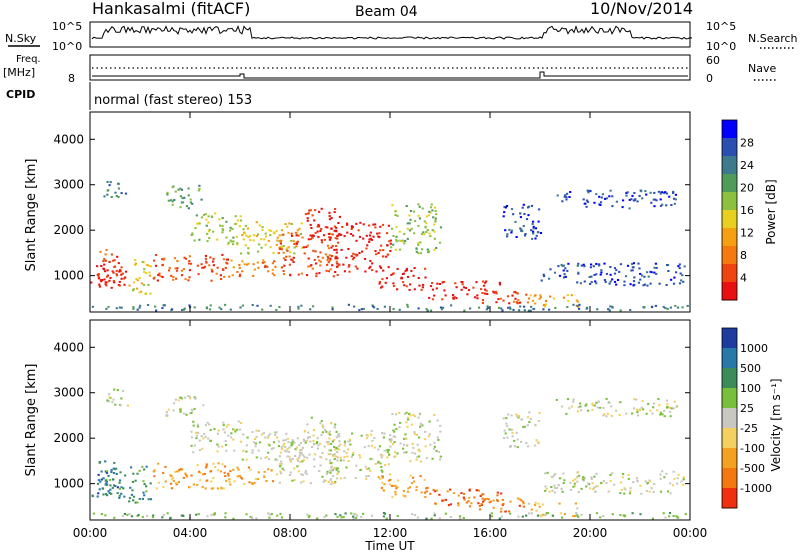  What do you see at coordinates (31, 420) in the screenshot?
I see `velocity-ylabel: Slant Range [km]` at bounding box center [31, 420].